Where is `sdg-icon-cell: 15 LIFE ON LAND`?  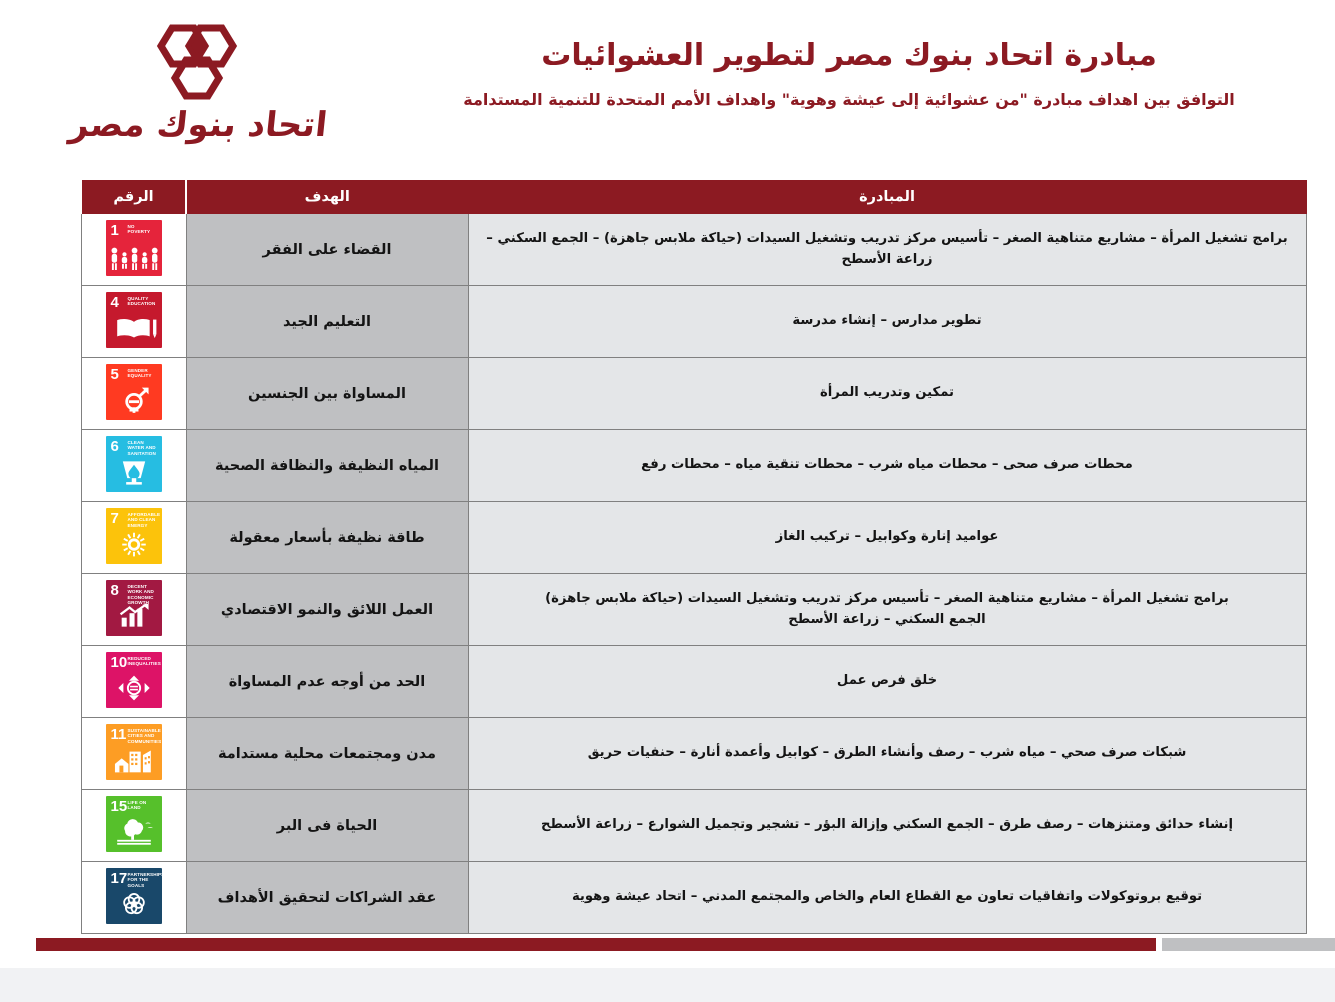 sdg-icon-cell: 15 LIFE ON LAND is located at coordinates (133, 825).